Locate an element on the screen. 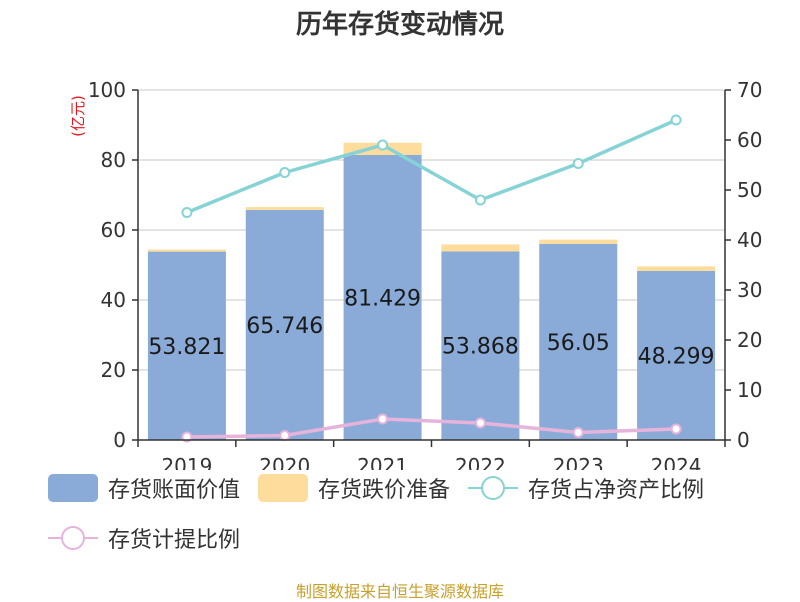  legend-label: 存货跌价准备 is located at coordinates (384, 490).